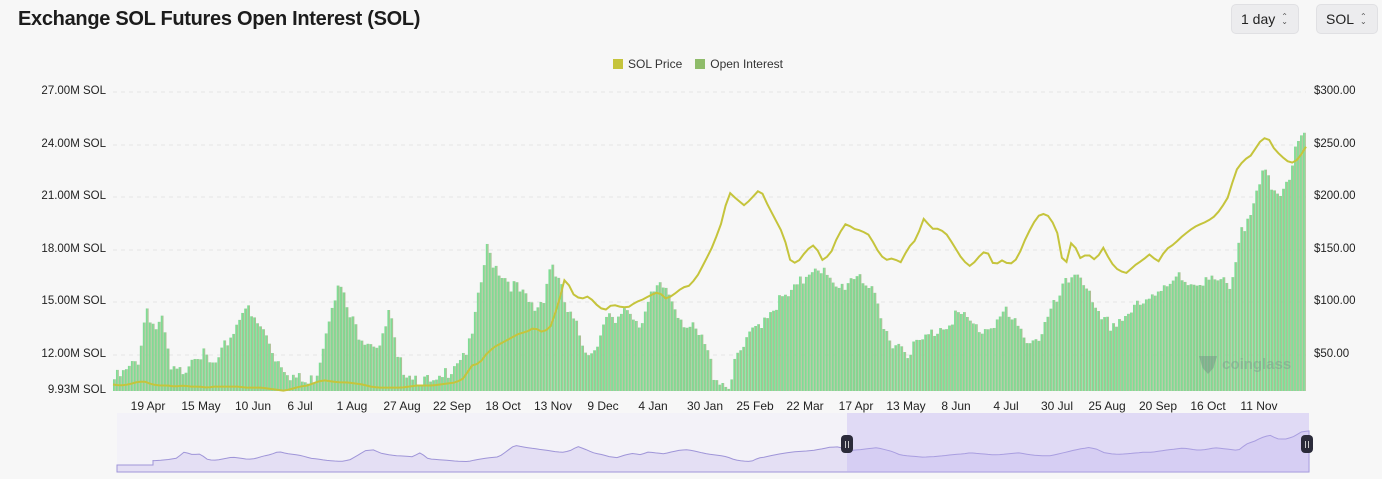  What do you see at coordinates (452, 406) in the screenshot?
I see `x-axis-tick: 22 Sep` at bounding box center [452, 406].